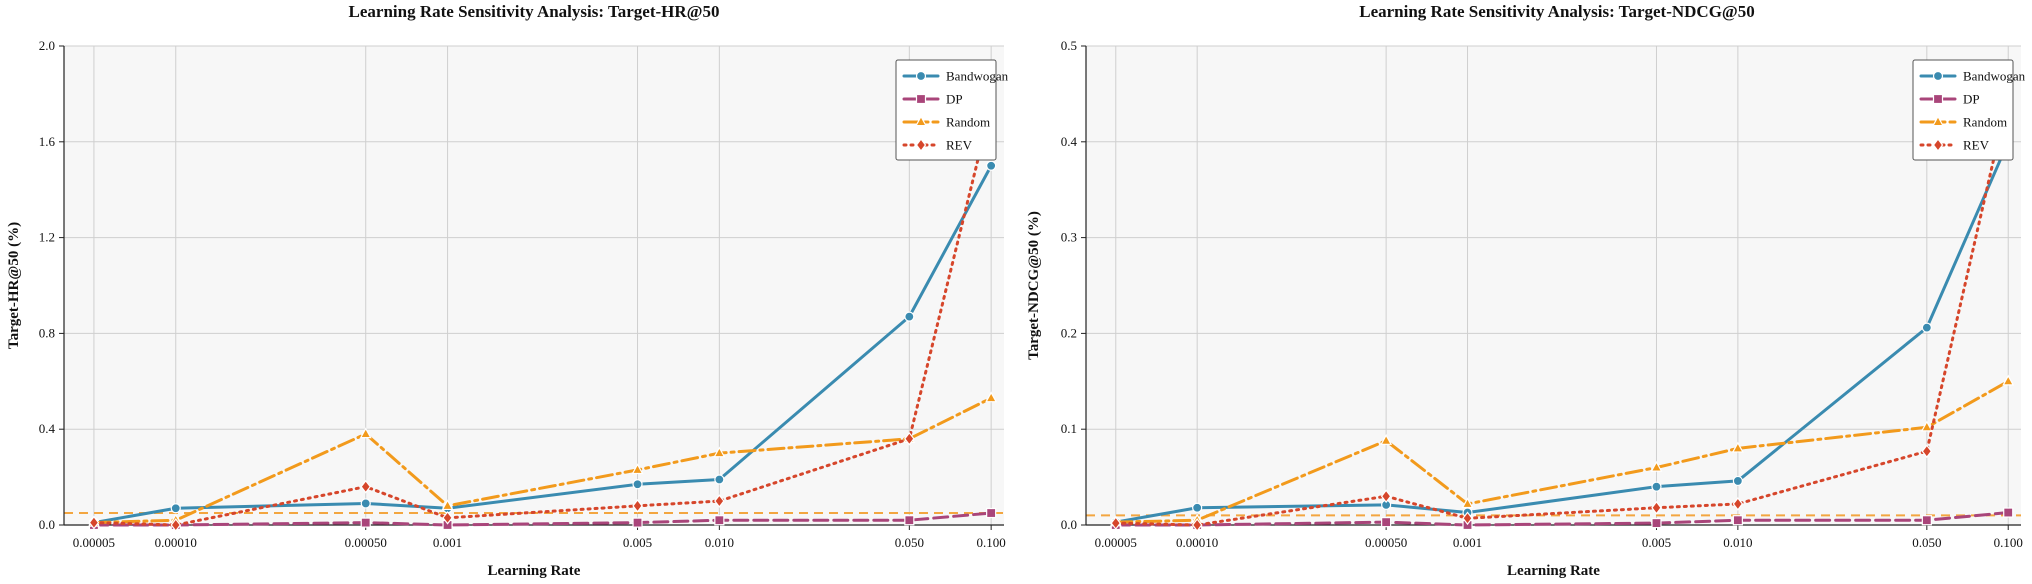  What do you see at coordinates (1938, 121) in the screenshot?
I see `ndcg-legend-marker-random` at bounding box center [1938, 121].